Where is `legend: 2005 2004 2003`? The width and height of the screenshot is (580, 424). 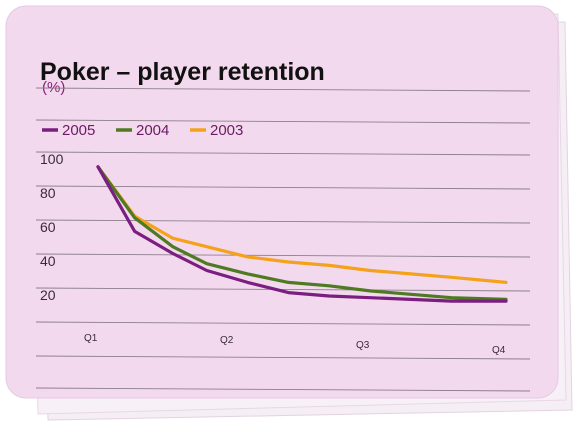
legend: 2005 2004 2003 is located at coordinates (142, 130).